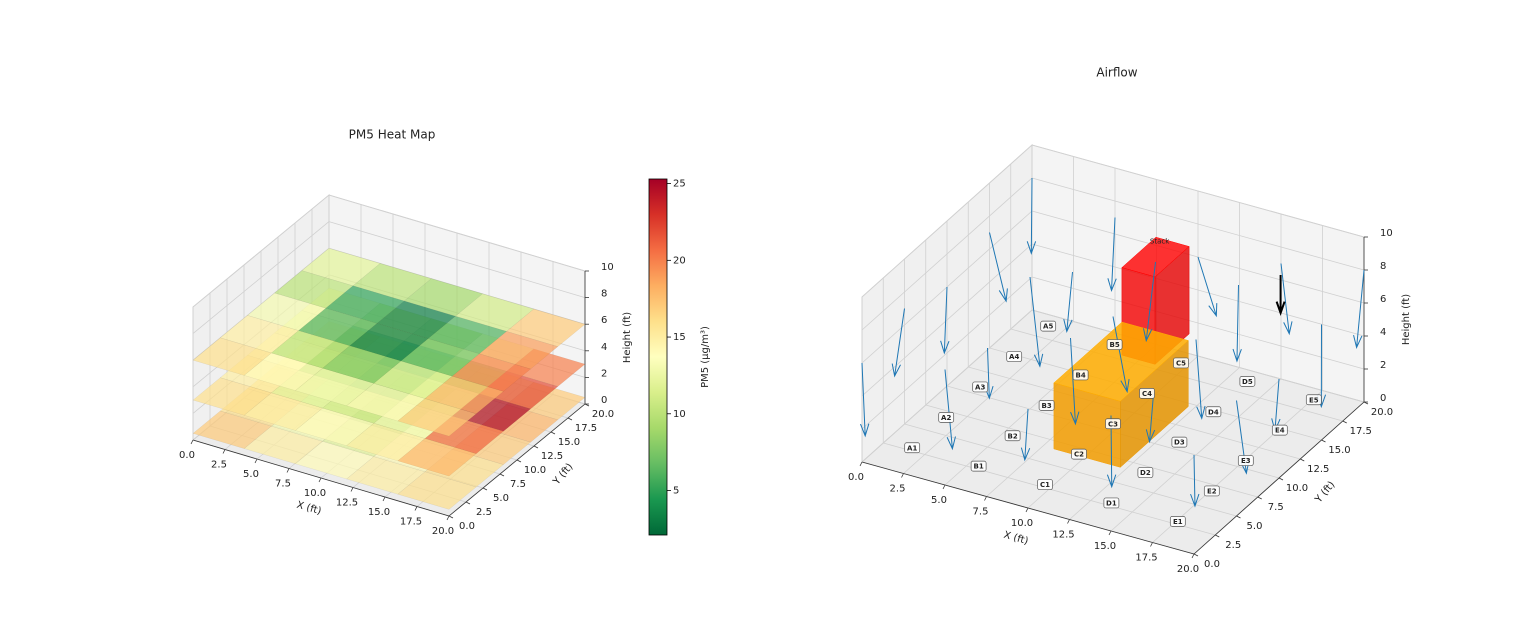  Describe the element at coordinates (569, 442) in the screenshot. I see `y-tick-label: 15.0` at that location.